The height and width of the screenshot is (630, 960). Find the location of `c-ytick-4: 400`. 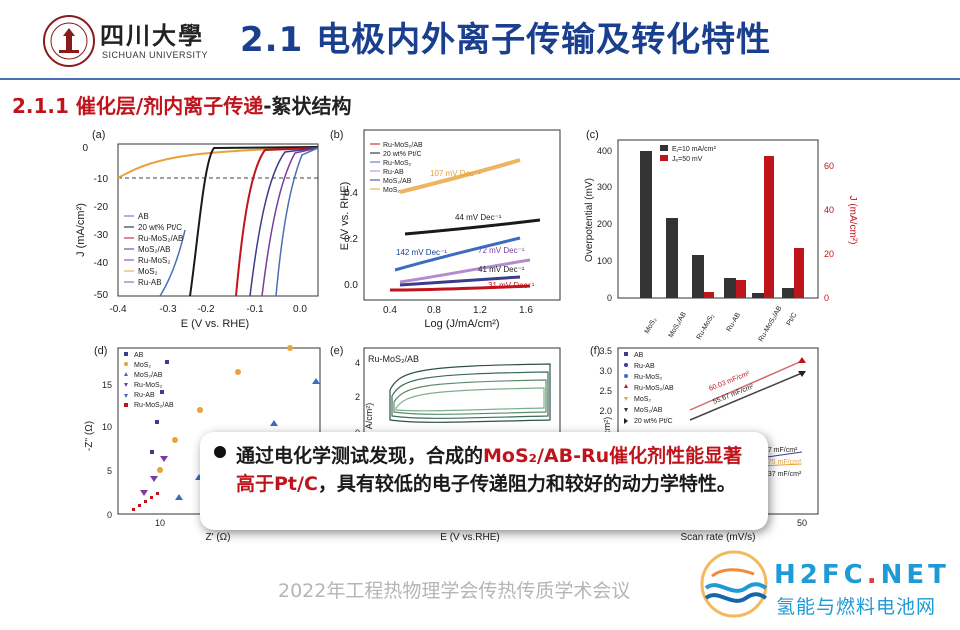

c-ytick-4: 400 is located at coordinates (604, 151).